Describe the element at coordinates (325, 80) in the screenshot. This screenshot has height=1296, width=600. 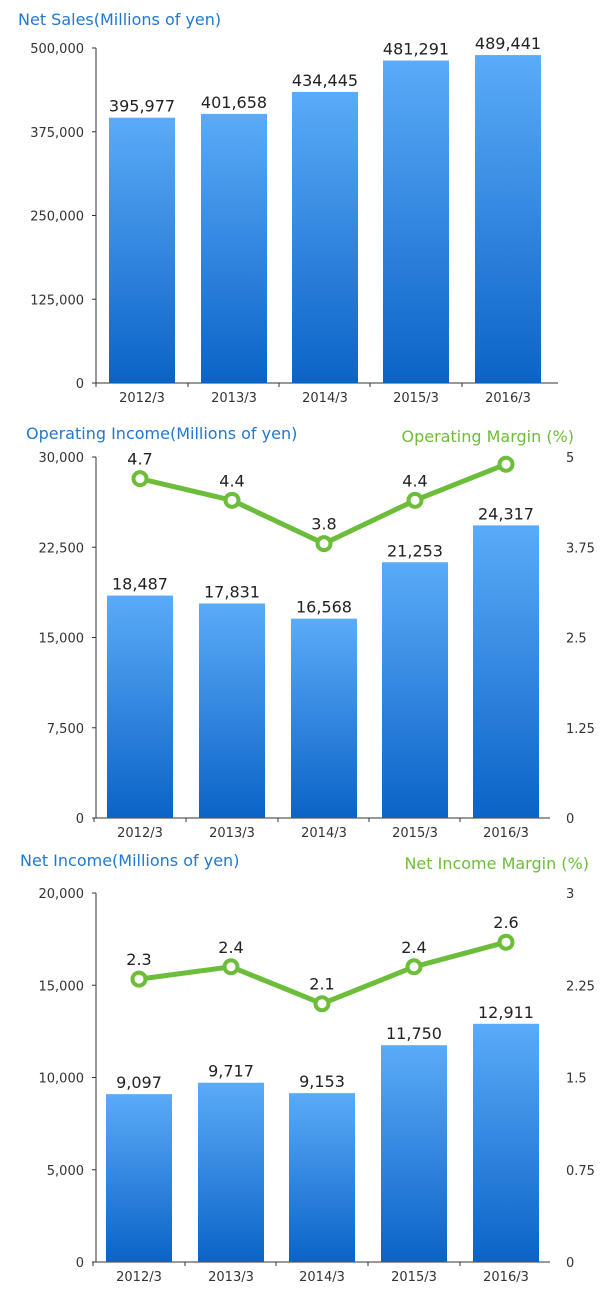
I see `bar-value-label: 434,445` at that location.